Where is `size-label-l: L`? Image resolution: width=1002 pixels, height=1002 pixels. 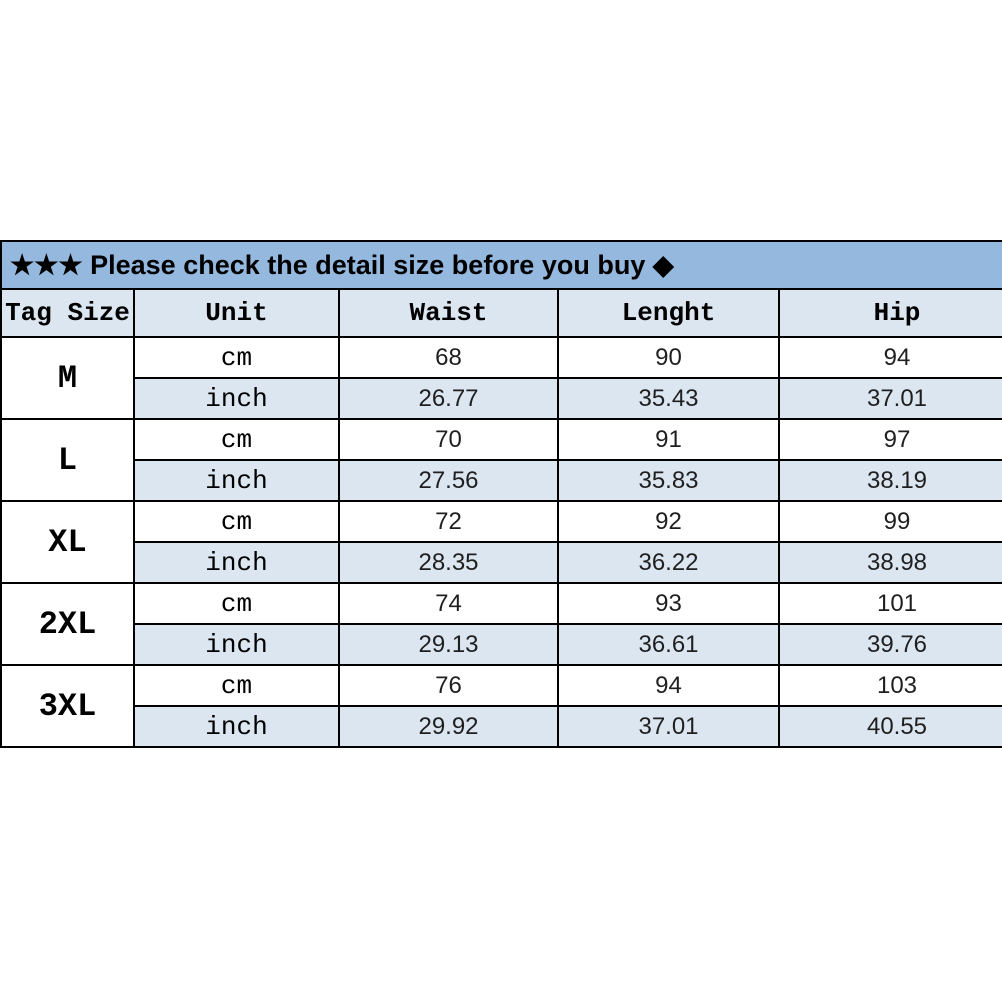 size-label-l: L is located at coordinates (67, 460).